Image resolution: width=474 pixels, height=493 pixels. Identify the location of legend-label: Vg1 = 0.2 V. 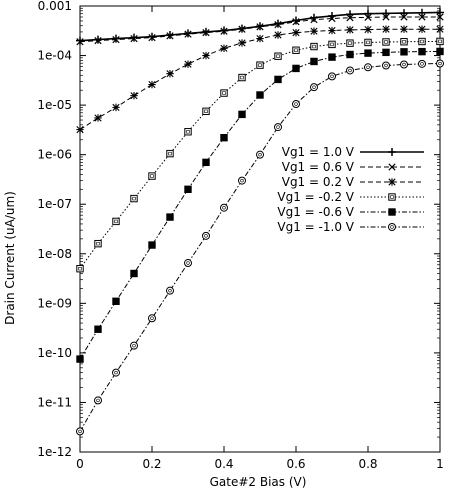
(318, 182).